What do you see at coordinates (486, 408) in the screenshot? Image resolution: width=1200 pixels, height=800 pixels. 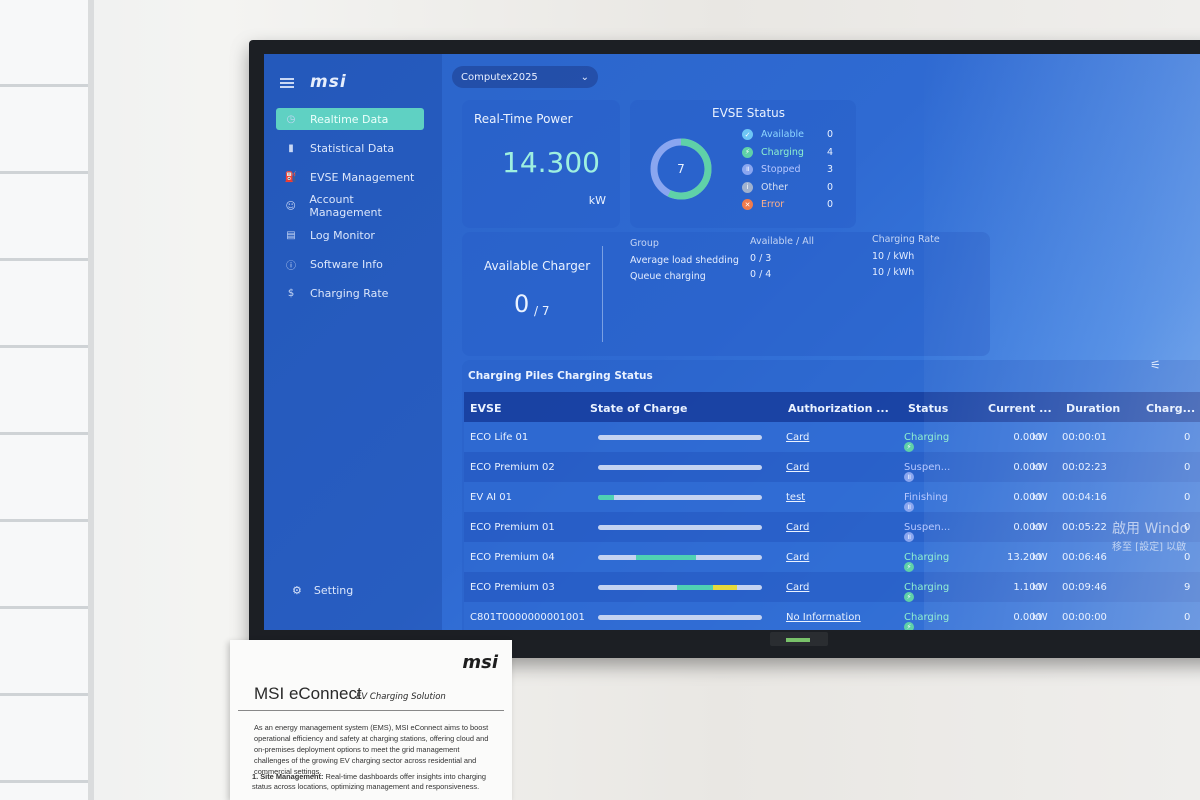 I see `column-header: EVSE` at bounding box center [486, 408].